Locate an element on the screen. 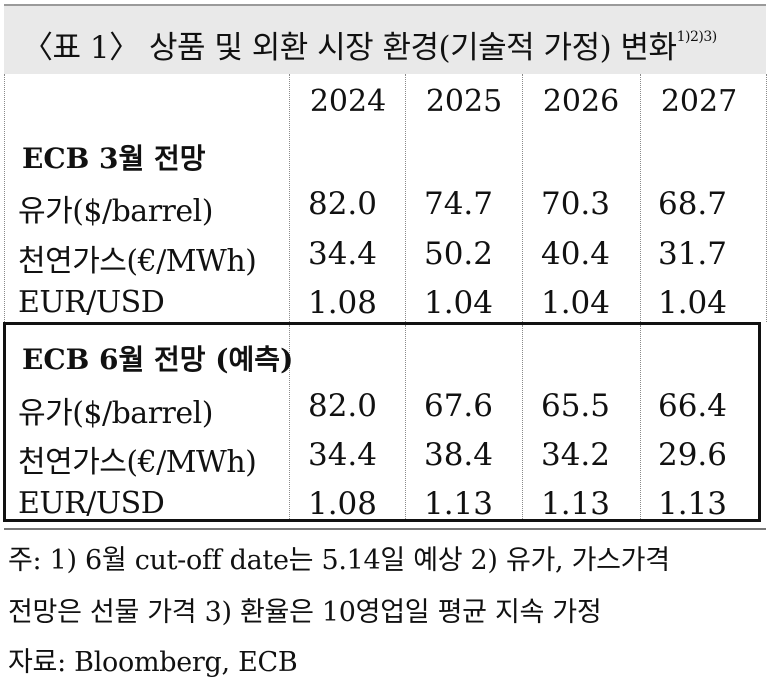 This screenshot has height=687, width=770. title-bar: 〈표 1〉 상품 및 외환 시장 환경(기술적 가정) 변화1)2)3) is located at coordinates (385, 39).